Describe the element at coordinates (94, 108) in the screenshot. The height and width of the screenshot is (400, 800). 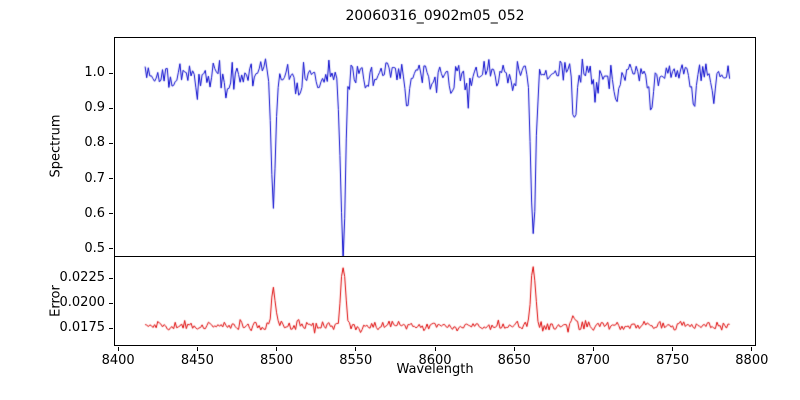
I see `y-tick-label: 0.9` at that location.